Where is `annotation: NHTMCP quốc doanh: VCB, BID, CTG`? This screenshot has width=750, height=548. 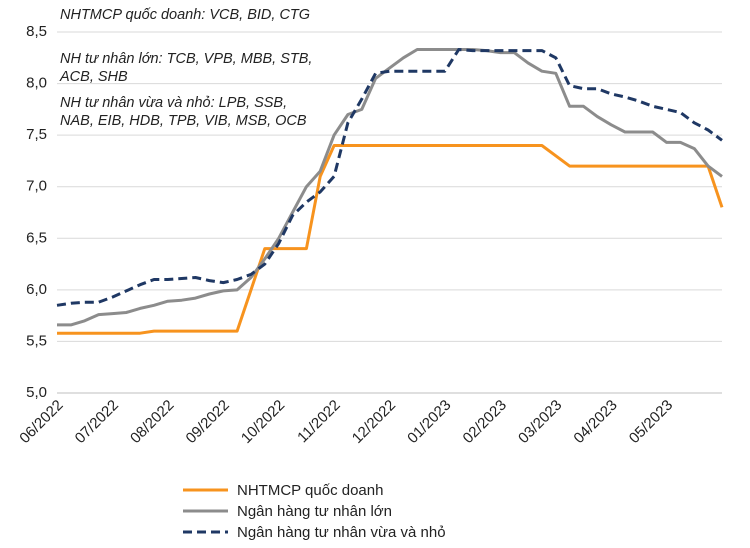
annotation: NHTMCP quốc doanh: VCB, BID, CTG is located at coordinates (185, 15).